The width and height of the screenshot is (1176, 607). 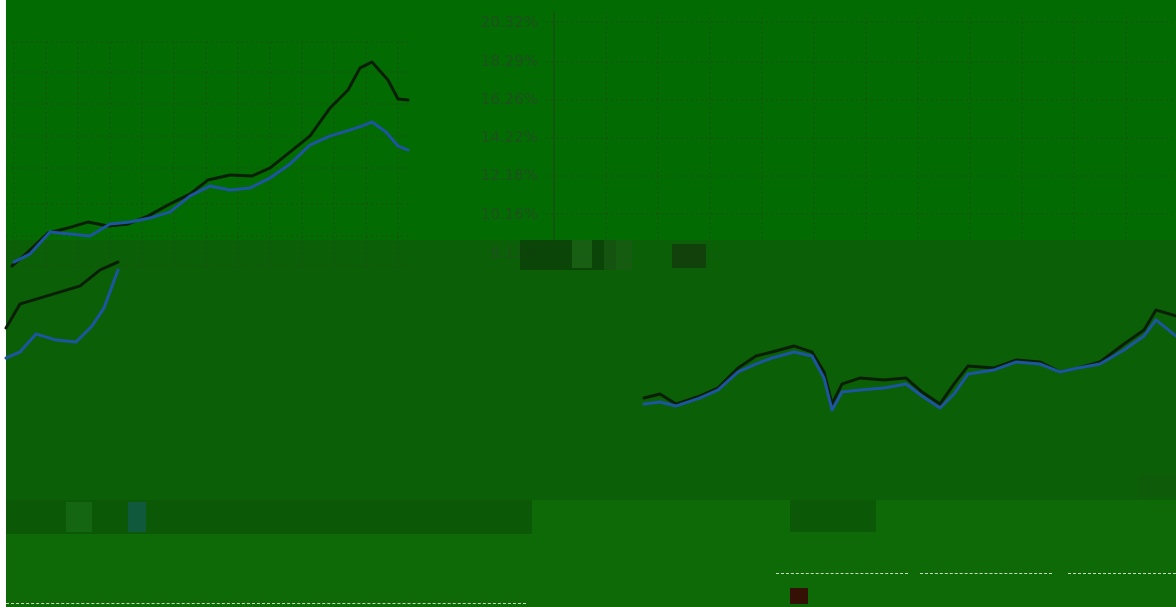 I want to click on left-series-black-line, so click(x=210, y=164).